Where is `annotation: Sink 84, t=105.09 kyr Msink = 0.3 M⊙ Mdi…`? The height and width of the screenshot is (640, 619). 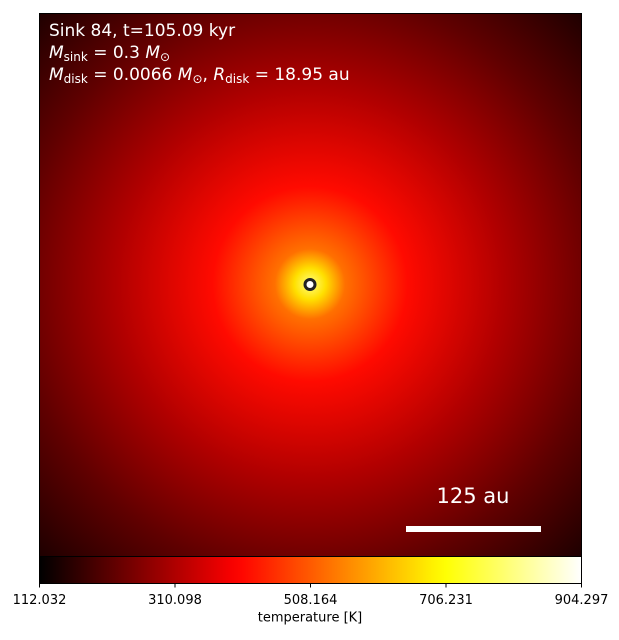 annotation: Sink 84, t=105.09 kyr Msink = 0.3 M⊙ Mdi… is located at coordinates (199, 53).